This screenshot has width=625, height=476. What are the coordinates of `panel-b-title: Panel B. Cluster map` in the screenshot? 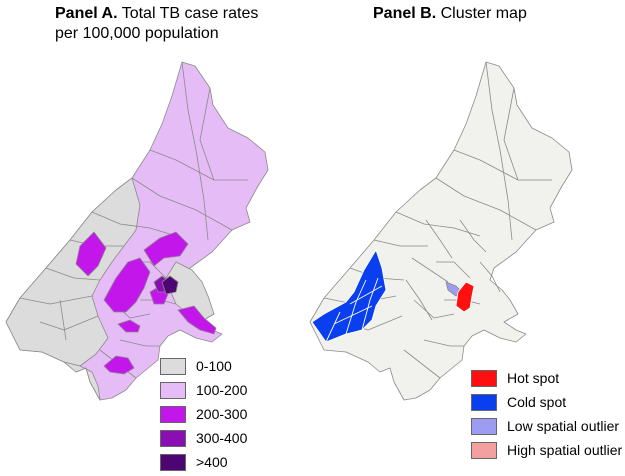 It's located at (493, 14).